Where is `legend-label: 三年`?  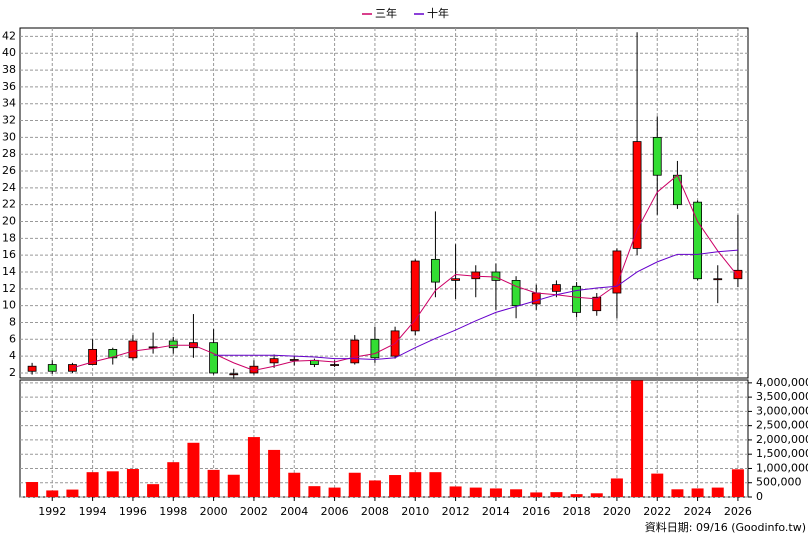
legend-label: 三年 is located at coordinates (386, 13).